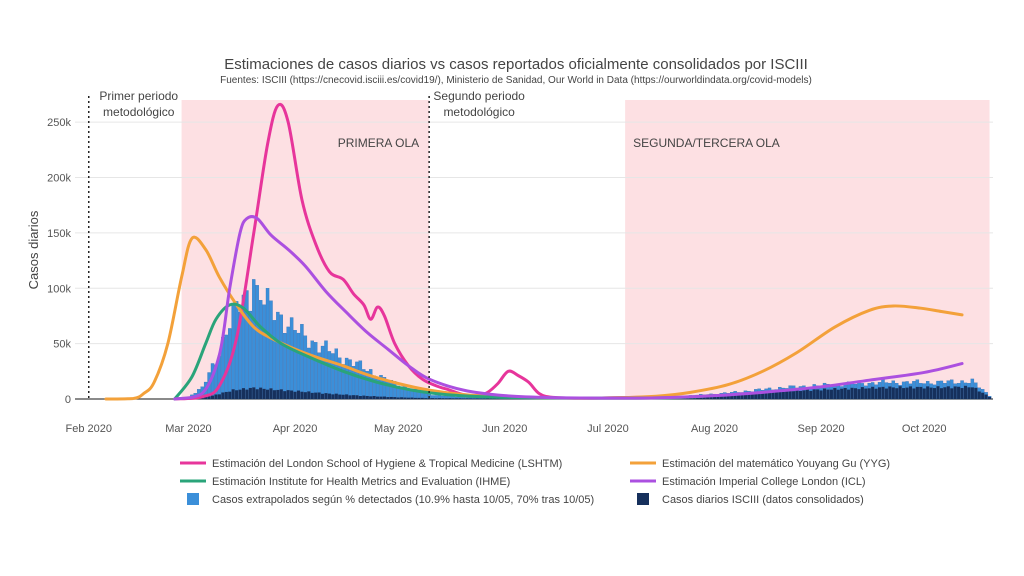 The image size is (1024, 576). What do you see at coordinates (714, 429) in the screenshot?
I see `x-tick-label: Aug 2020` at bounding box center [714, 429].